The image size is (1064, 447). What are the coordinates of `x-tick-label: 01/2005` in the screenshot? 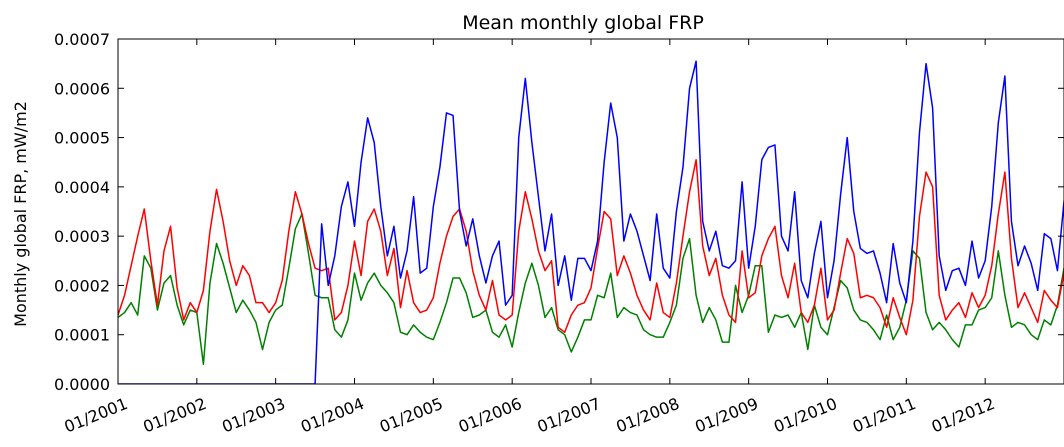 It's located at (411, 415).